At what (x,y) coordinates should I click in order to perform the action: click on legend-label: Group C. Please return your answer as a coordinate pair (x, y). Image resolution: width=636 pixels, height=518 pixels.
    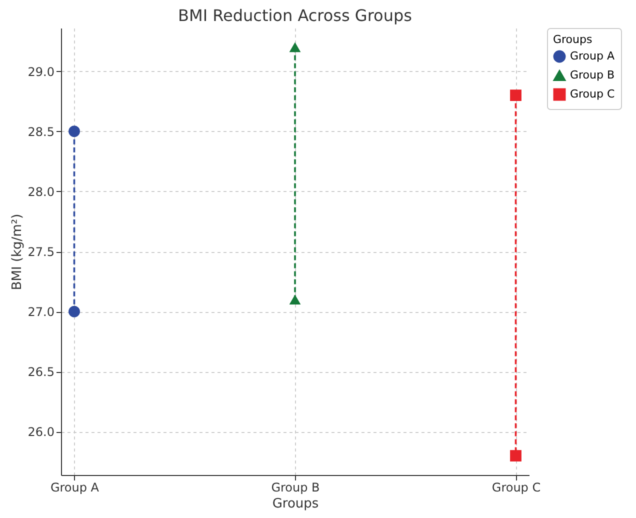
    Looking at the image, I should click on (592, 94).